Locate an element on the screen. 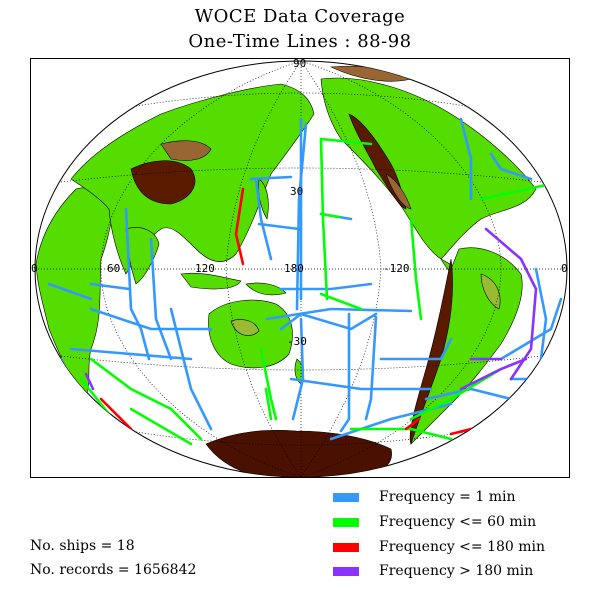  record-count: No. records = 1656842 is located at coordinates (113, 570).